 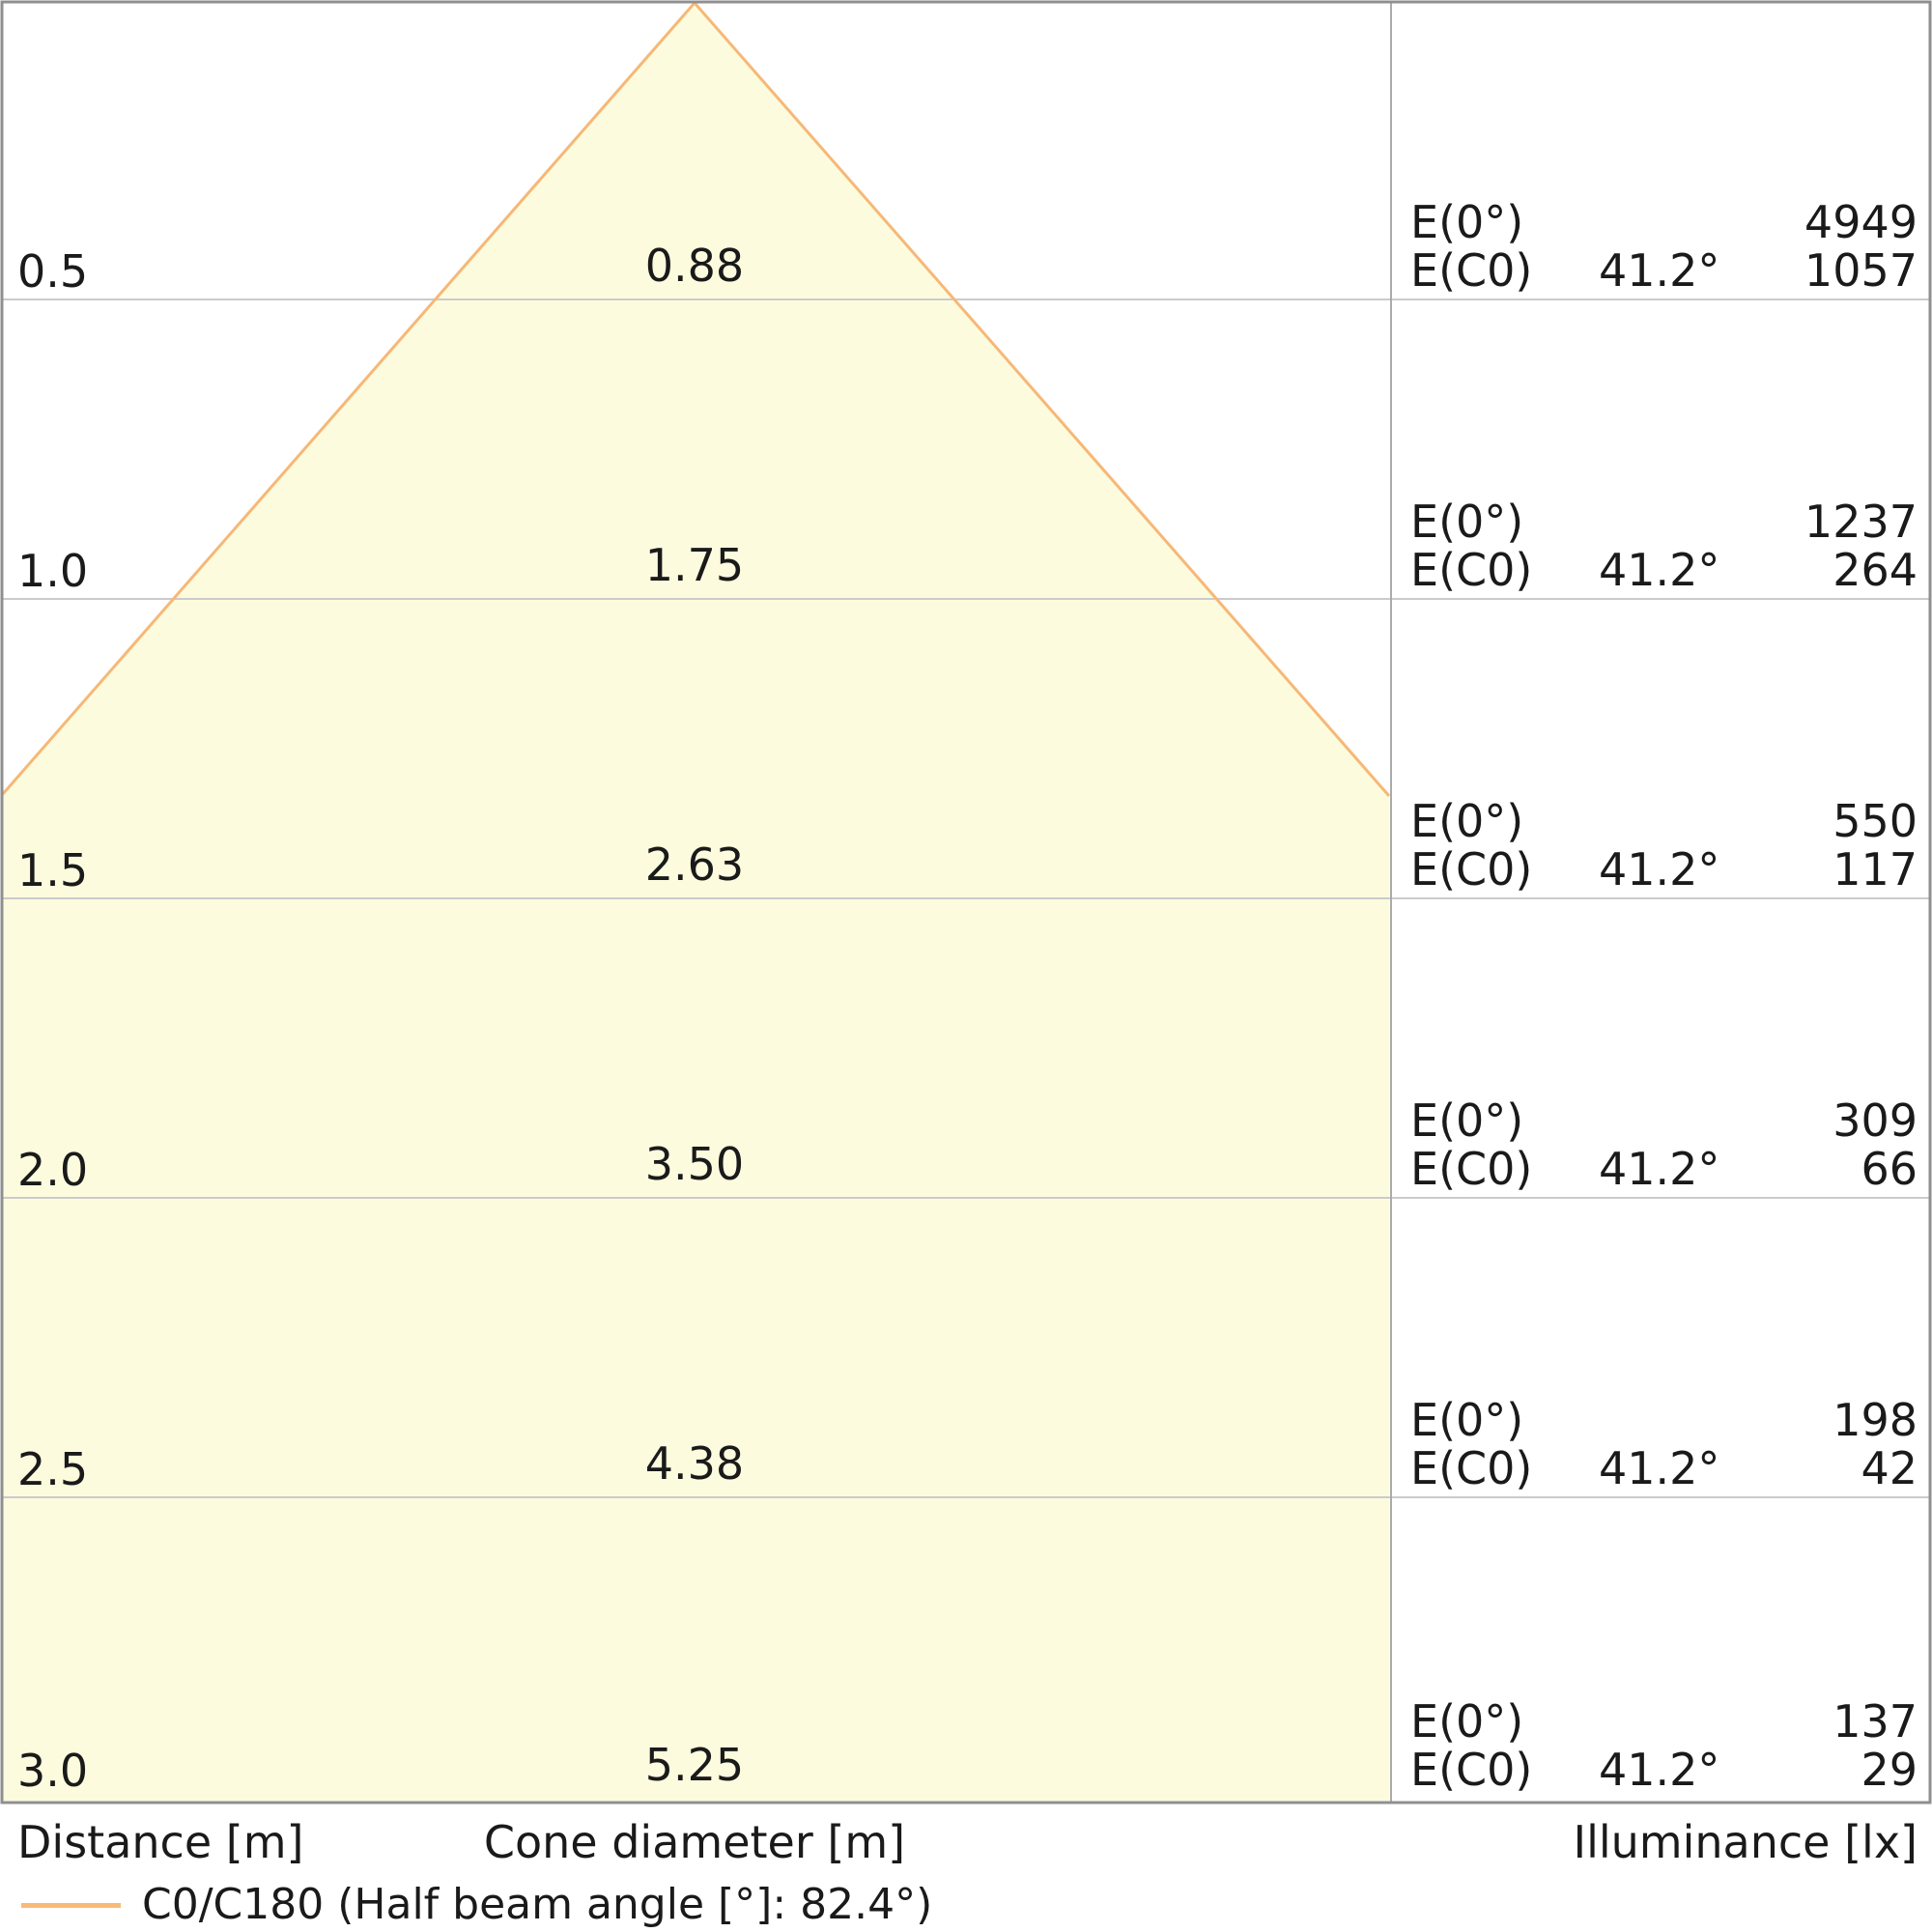 What do you see at coordinates (694, 565) in the screenshot?
I see `cone-diameter-value: 1.75` at bounding box center [694, 565].